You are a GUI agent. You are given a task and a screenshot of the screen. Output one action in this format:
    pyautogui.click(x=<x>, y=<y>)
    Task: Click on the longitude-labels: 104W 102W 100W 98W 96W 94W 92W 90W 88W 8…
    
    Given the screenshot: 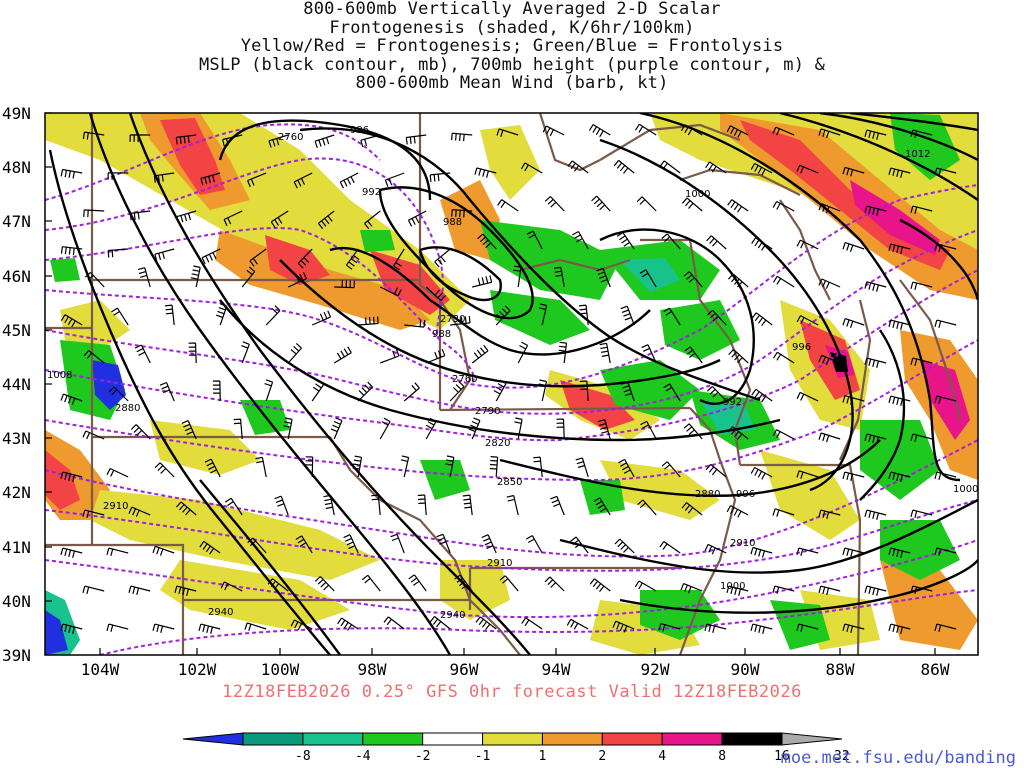 What is the action you would take?
    pyautogui.click(x=515, y=669)
    